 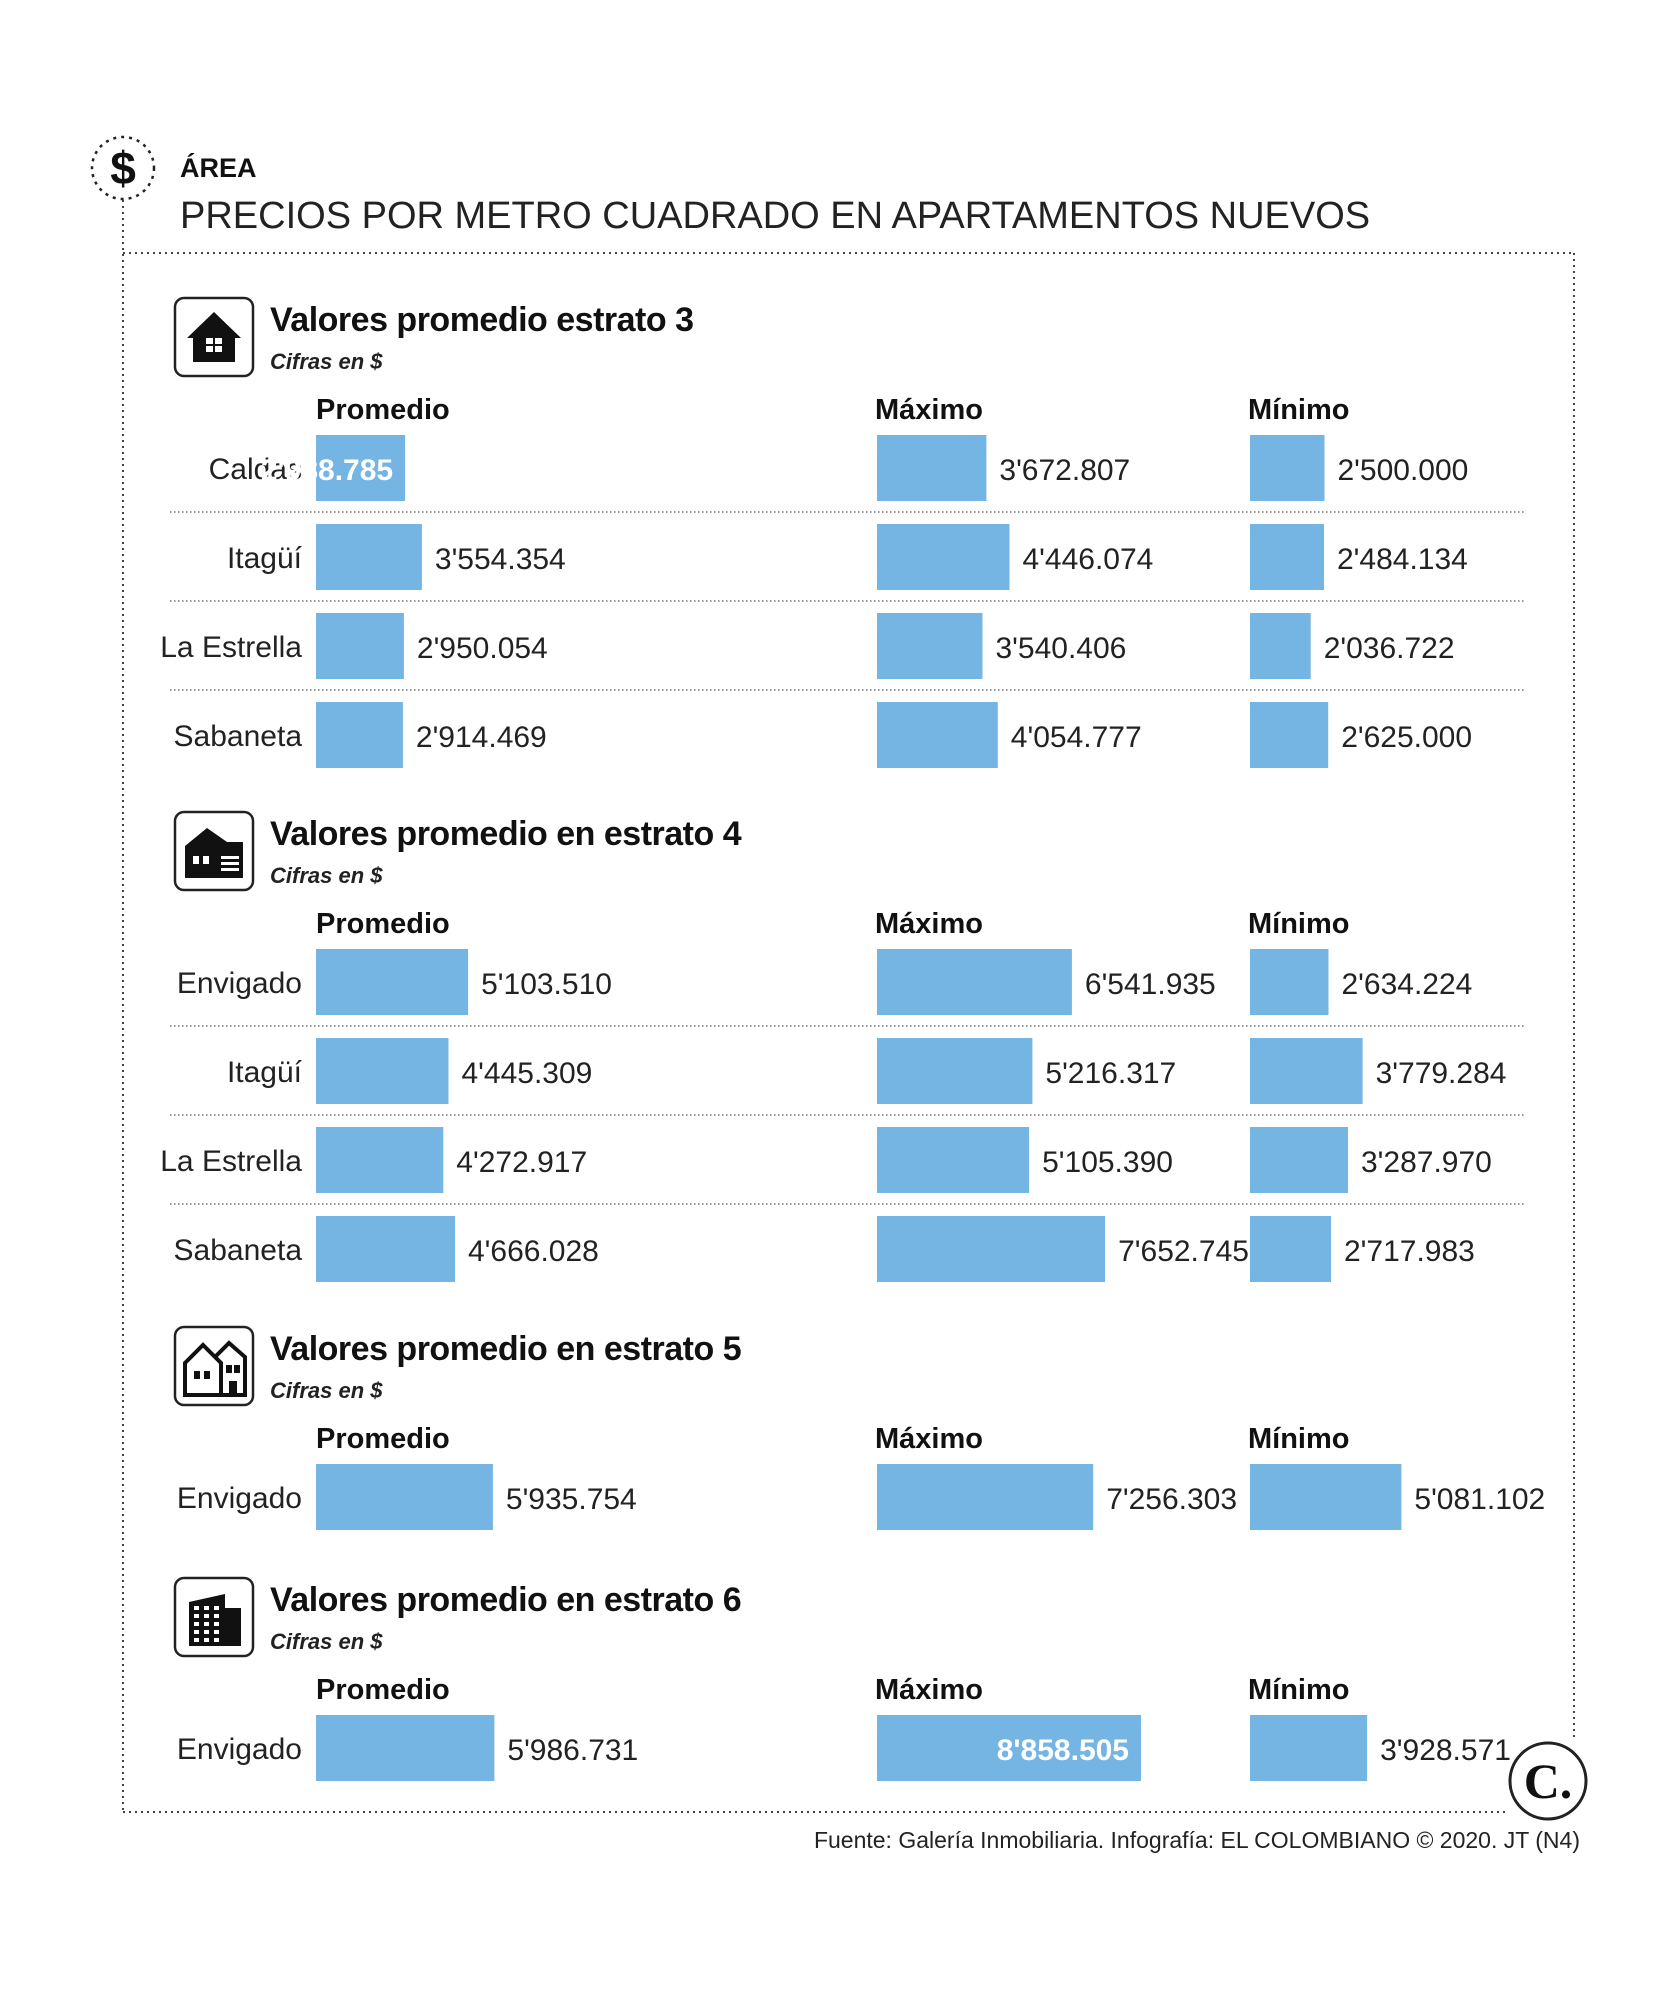 What do you see at coordinates (500, 559) in the screenshot?
I see `data-label: 3'554.354` at bounding box center [500, 559].